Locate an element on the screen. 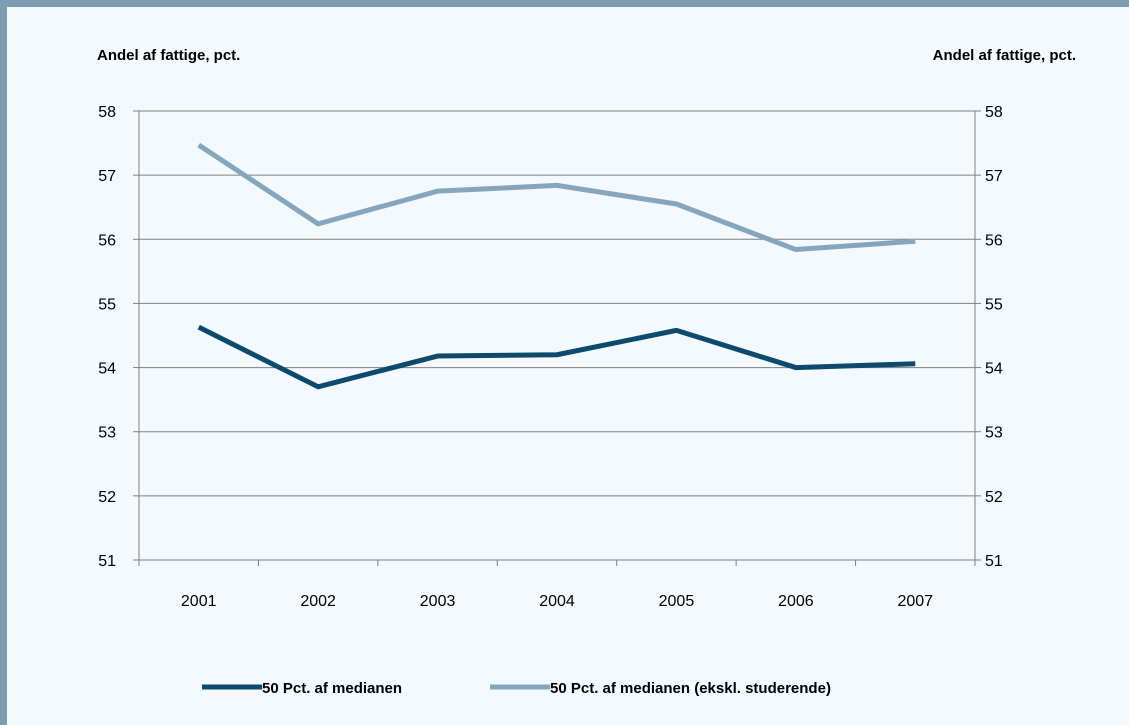 The image size is (1129, 725). y-tick-label-left: 52 is located at coordinates (107, 497).